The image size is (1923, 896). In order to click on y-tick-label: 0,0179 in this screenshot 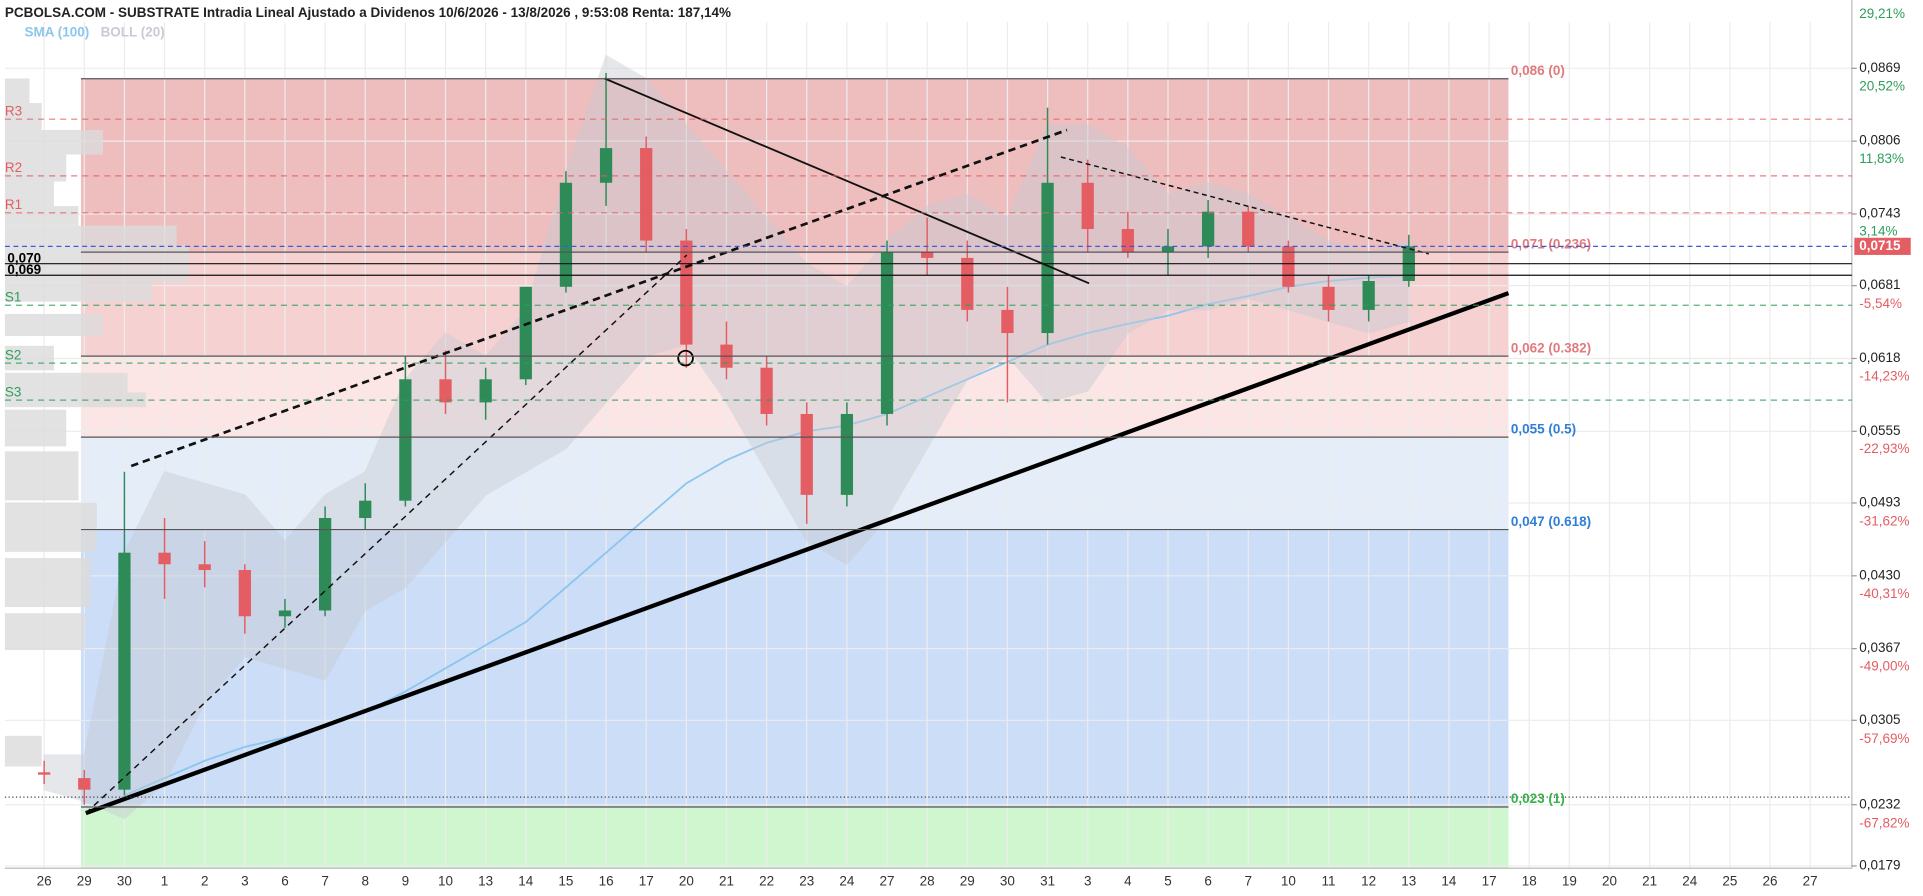, I will do `click(1879, 865)`.